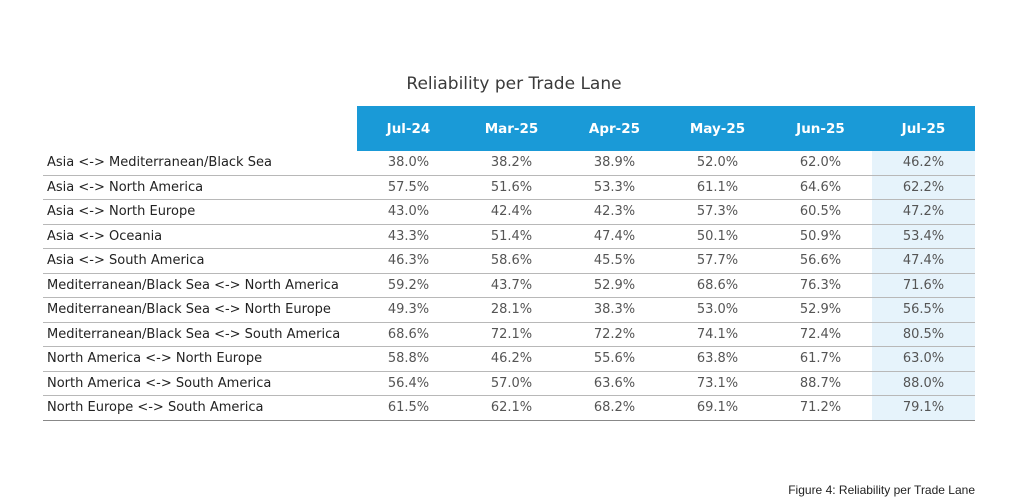  Describe the element at coordinates (614, 310) in the screenshot. I see `reliability-value: 38.3%` at that location.